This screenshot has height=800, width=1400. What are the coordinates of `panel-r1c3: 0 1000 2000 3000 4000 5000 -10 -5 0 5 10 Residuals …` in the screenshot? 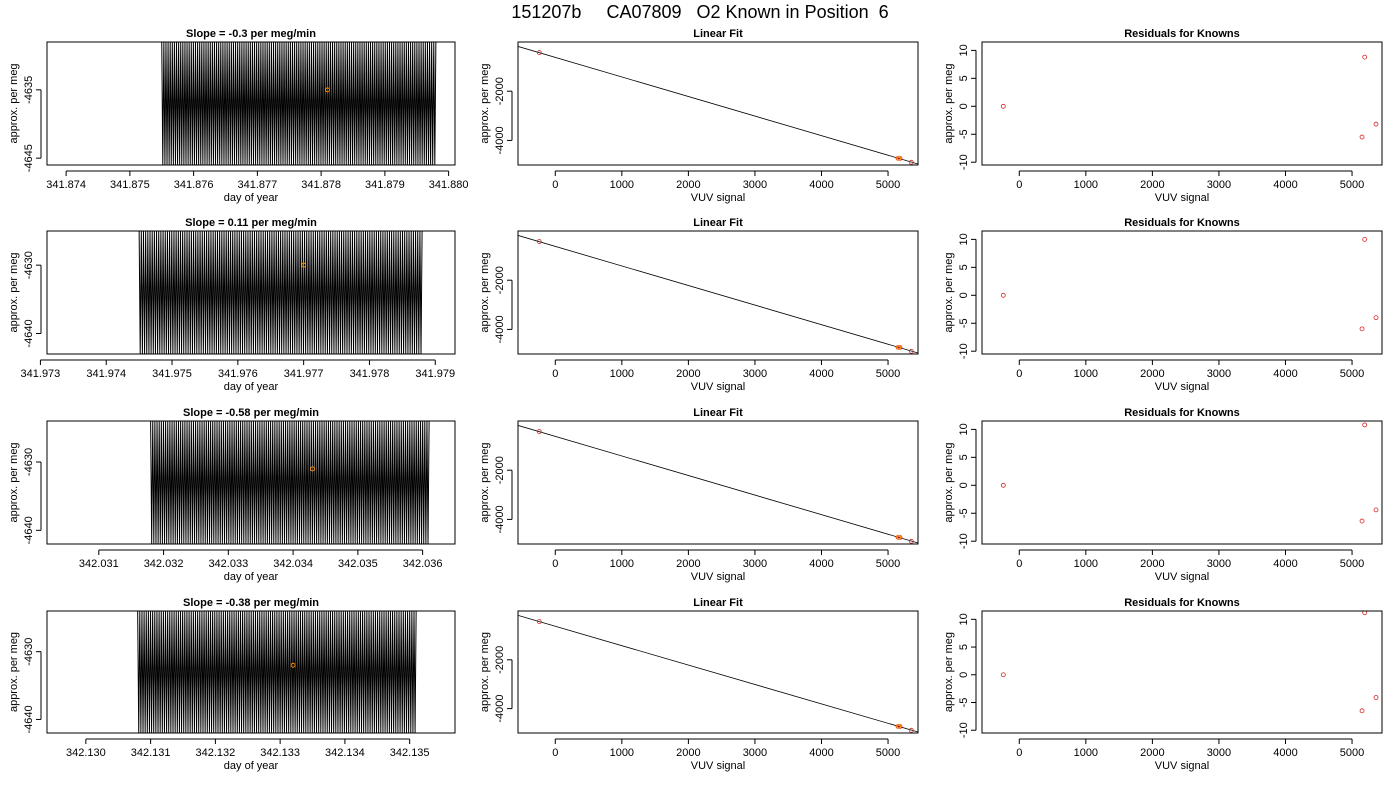 It's located at (1163, 116).